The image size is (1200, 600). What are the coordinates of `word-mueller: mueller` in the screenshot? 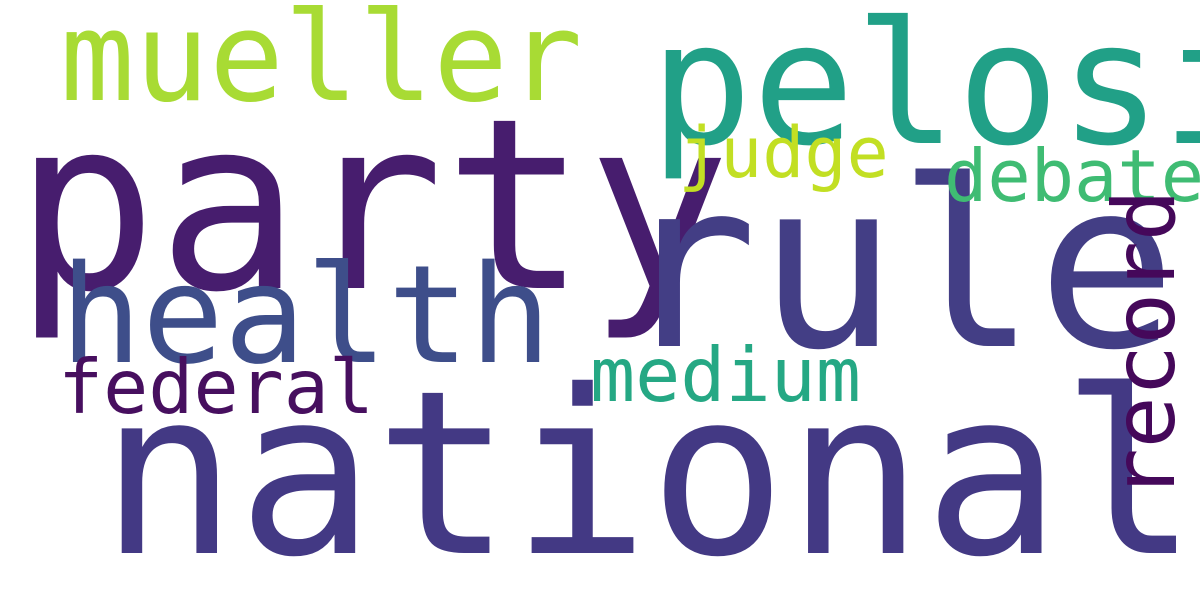 It's located at (321, 65).